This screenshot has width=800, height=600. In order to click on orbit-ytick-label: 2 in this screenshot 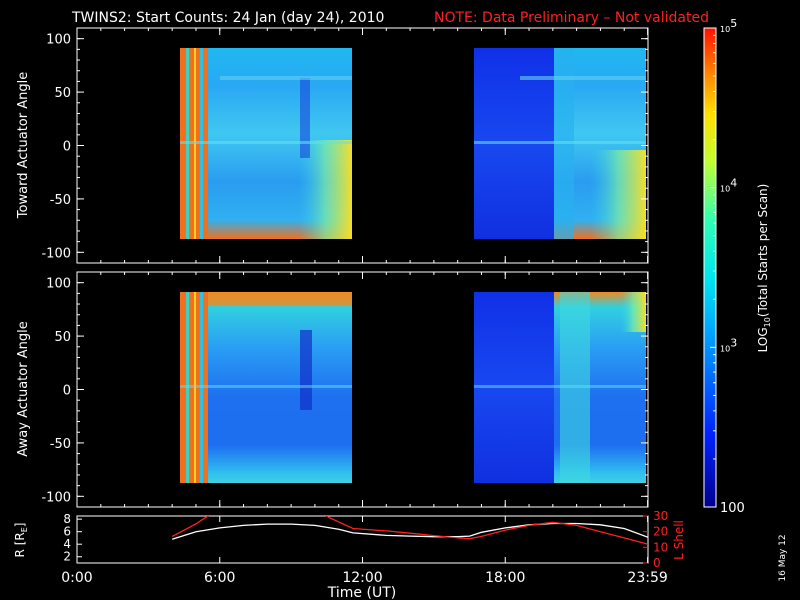, I will do `click(67, 557)`.